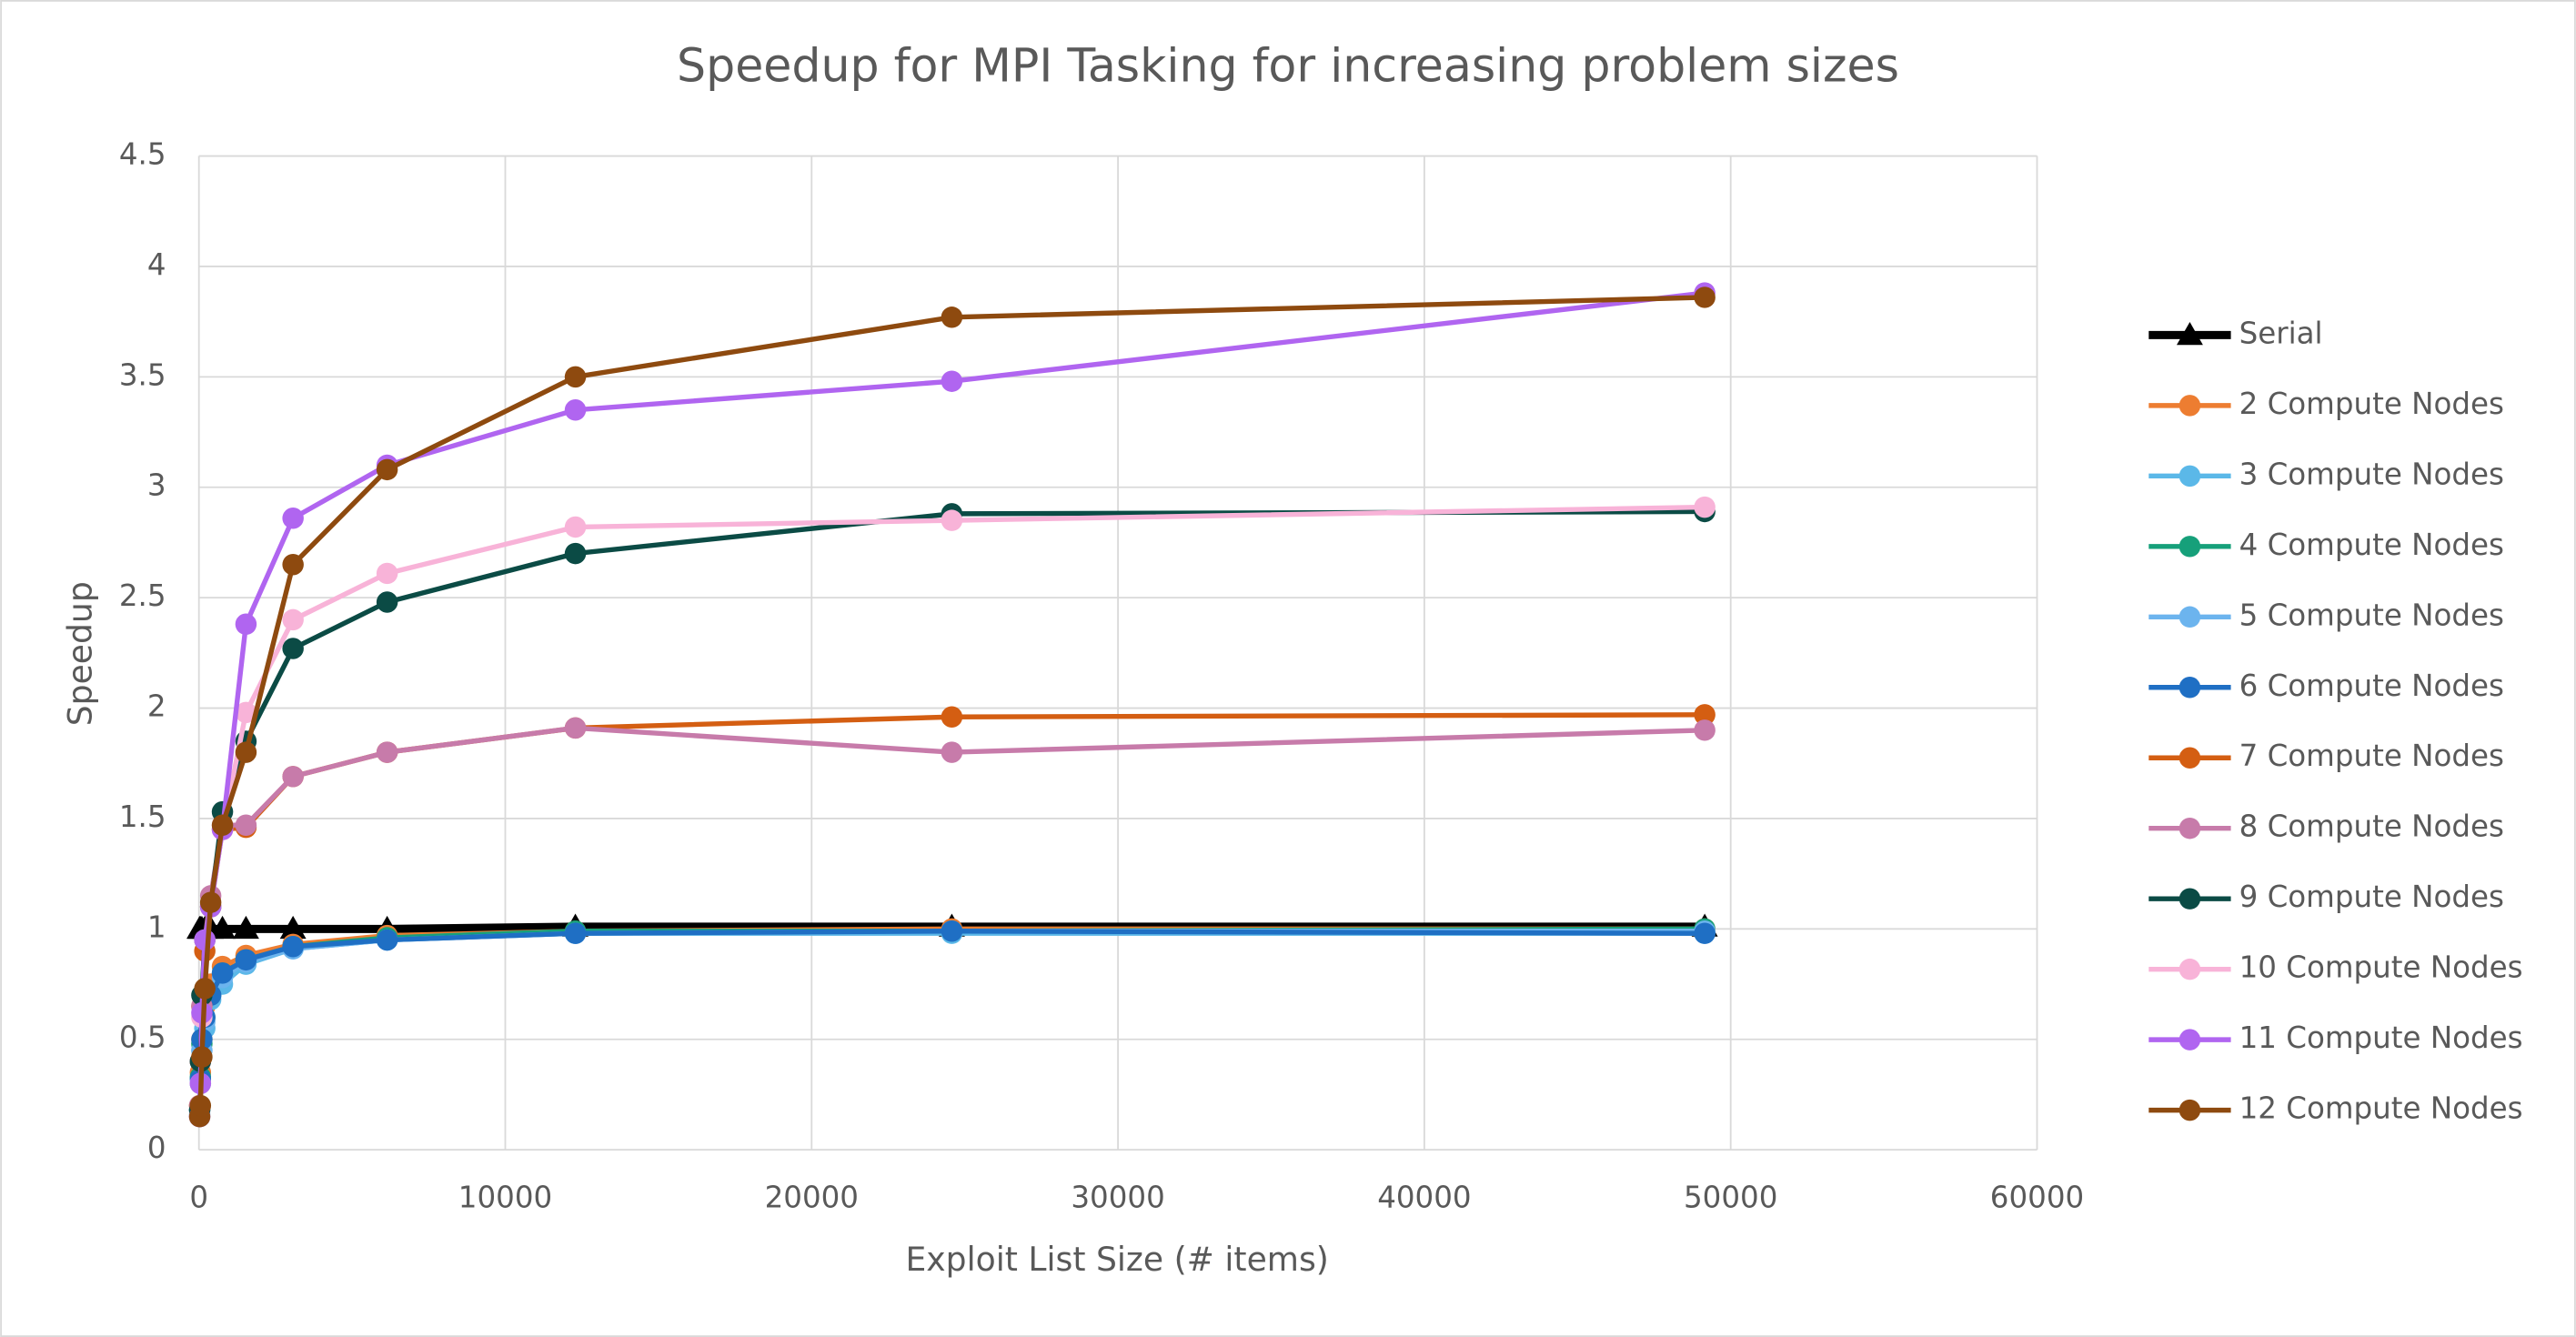 This screenshot has width=2576, height=1337. Describe the element at coordinates (1117, 1197) in the screenshot. I see `x-tick-label: 30000` at that location.